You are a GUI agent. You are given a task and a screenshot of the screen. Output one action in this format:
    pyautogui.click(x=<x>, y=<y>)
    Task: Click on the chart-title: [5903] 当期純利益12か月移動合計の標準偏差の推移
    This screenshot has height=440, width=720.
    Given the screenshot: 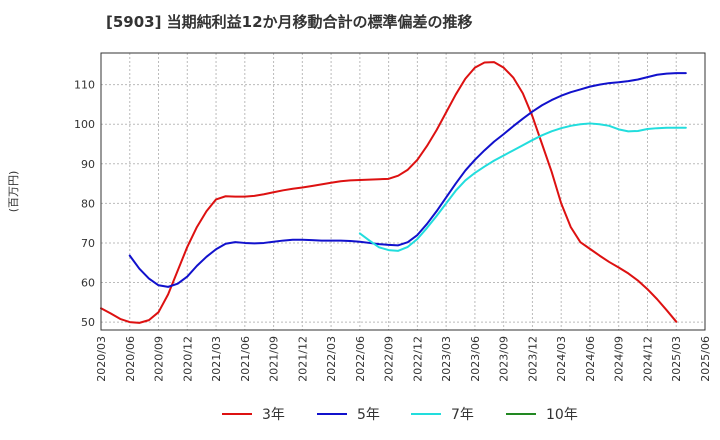 What is the action you would take?
    pyautogui.click(x=289, y=22)
    